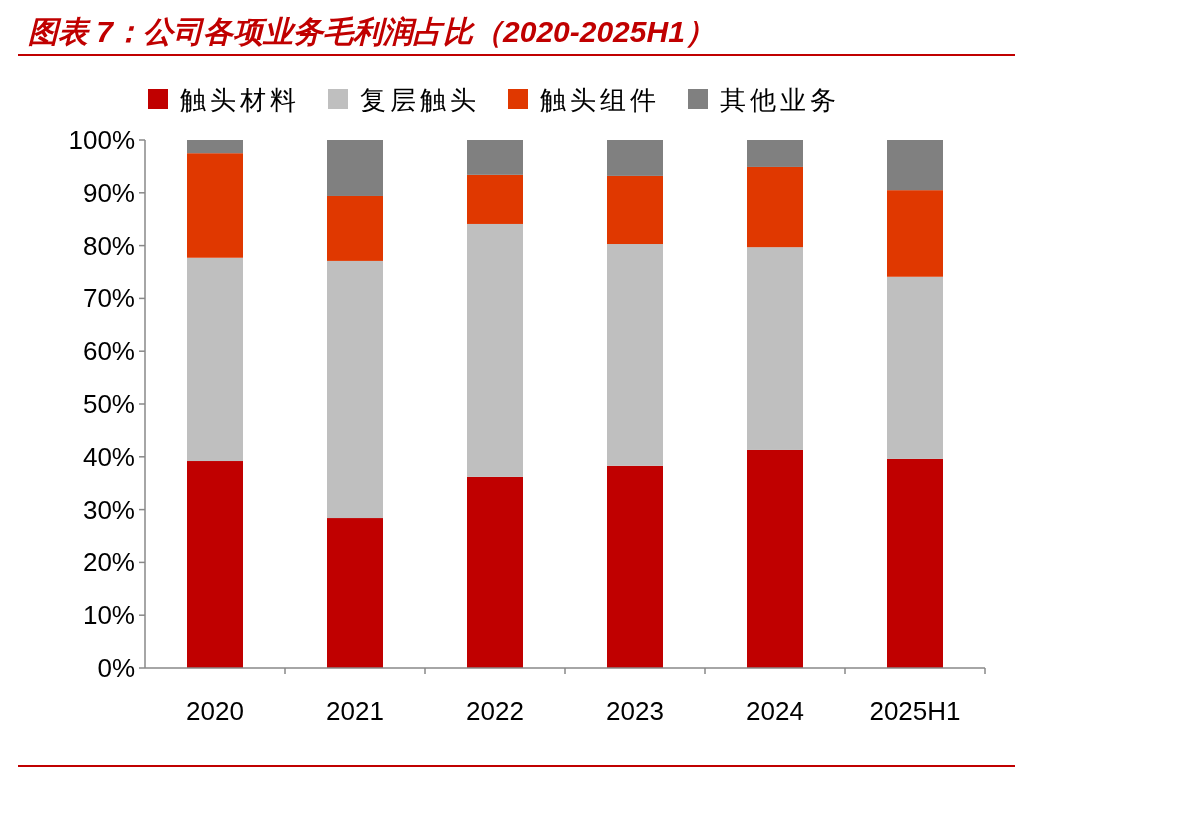  Describe the element at coordinates (371, 31) in the screenshot. I see `chart-title: 图表 7：公司各项业务毛利润占比（2020-2025H1）` at that location.